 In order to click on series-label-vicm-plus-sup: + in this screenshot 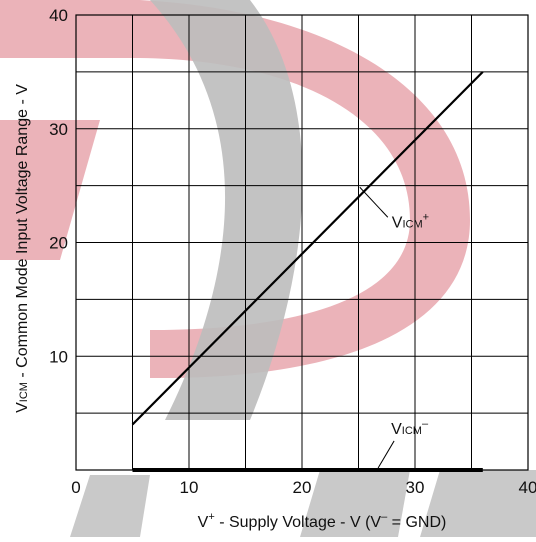, I will do `click(426, 217)`.